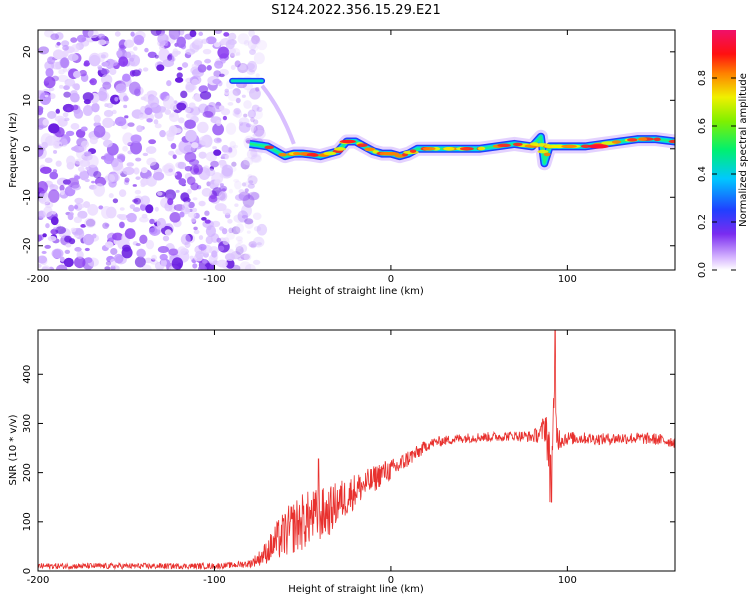 The width and height of the screenshot is (750, 600). What do you see at coordinates (452, 124) in the screenshot?
I see `spectrogram-frequency-track` at bounding box center [452, 124].